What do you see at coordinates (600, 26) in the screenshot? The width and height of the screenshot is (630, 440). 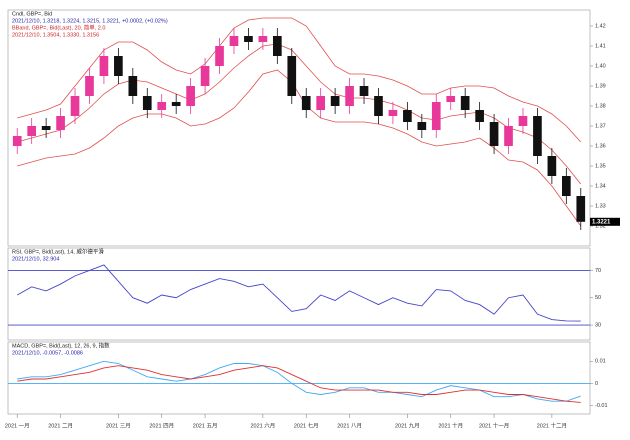 I see `y-tick-label: 1.42` at bounding box center [600, 26].